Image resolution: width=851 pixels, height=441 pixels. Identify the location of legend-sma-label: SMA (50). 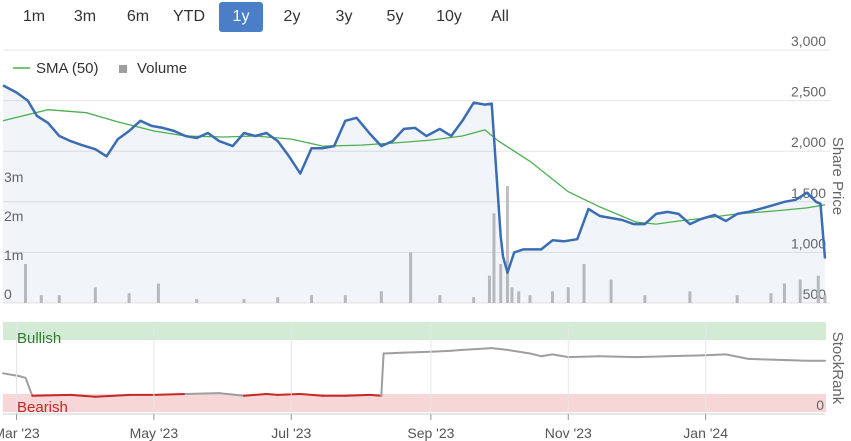
(67, 68).